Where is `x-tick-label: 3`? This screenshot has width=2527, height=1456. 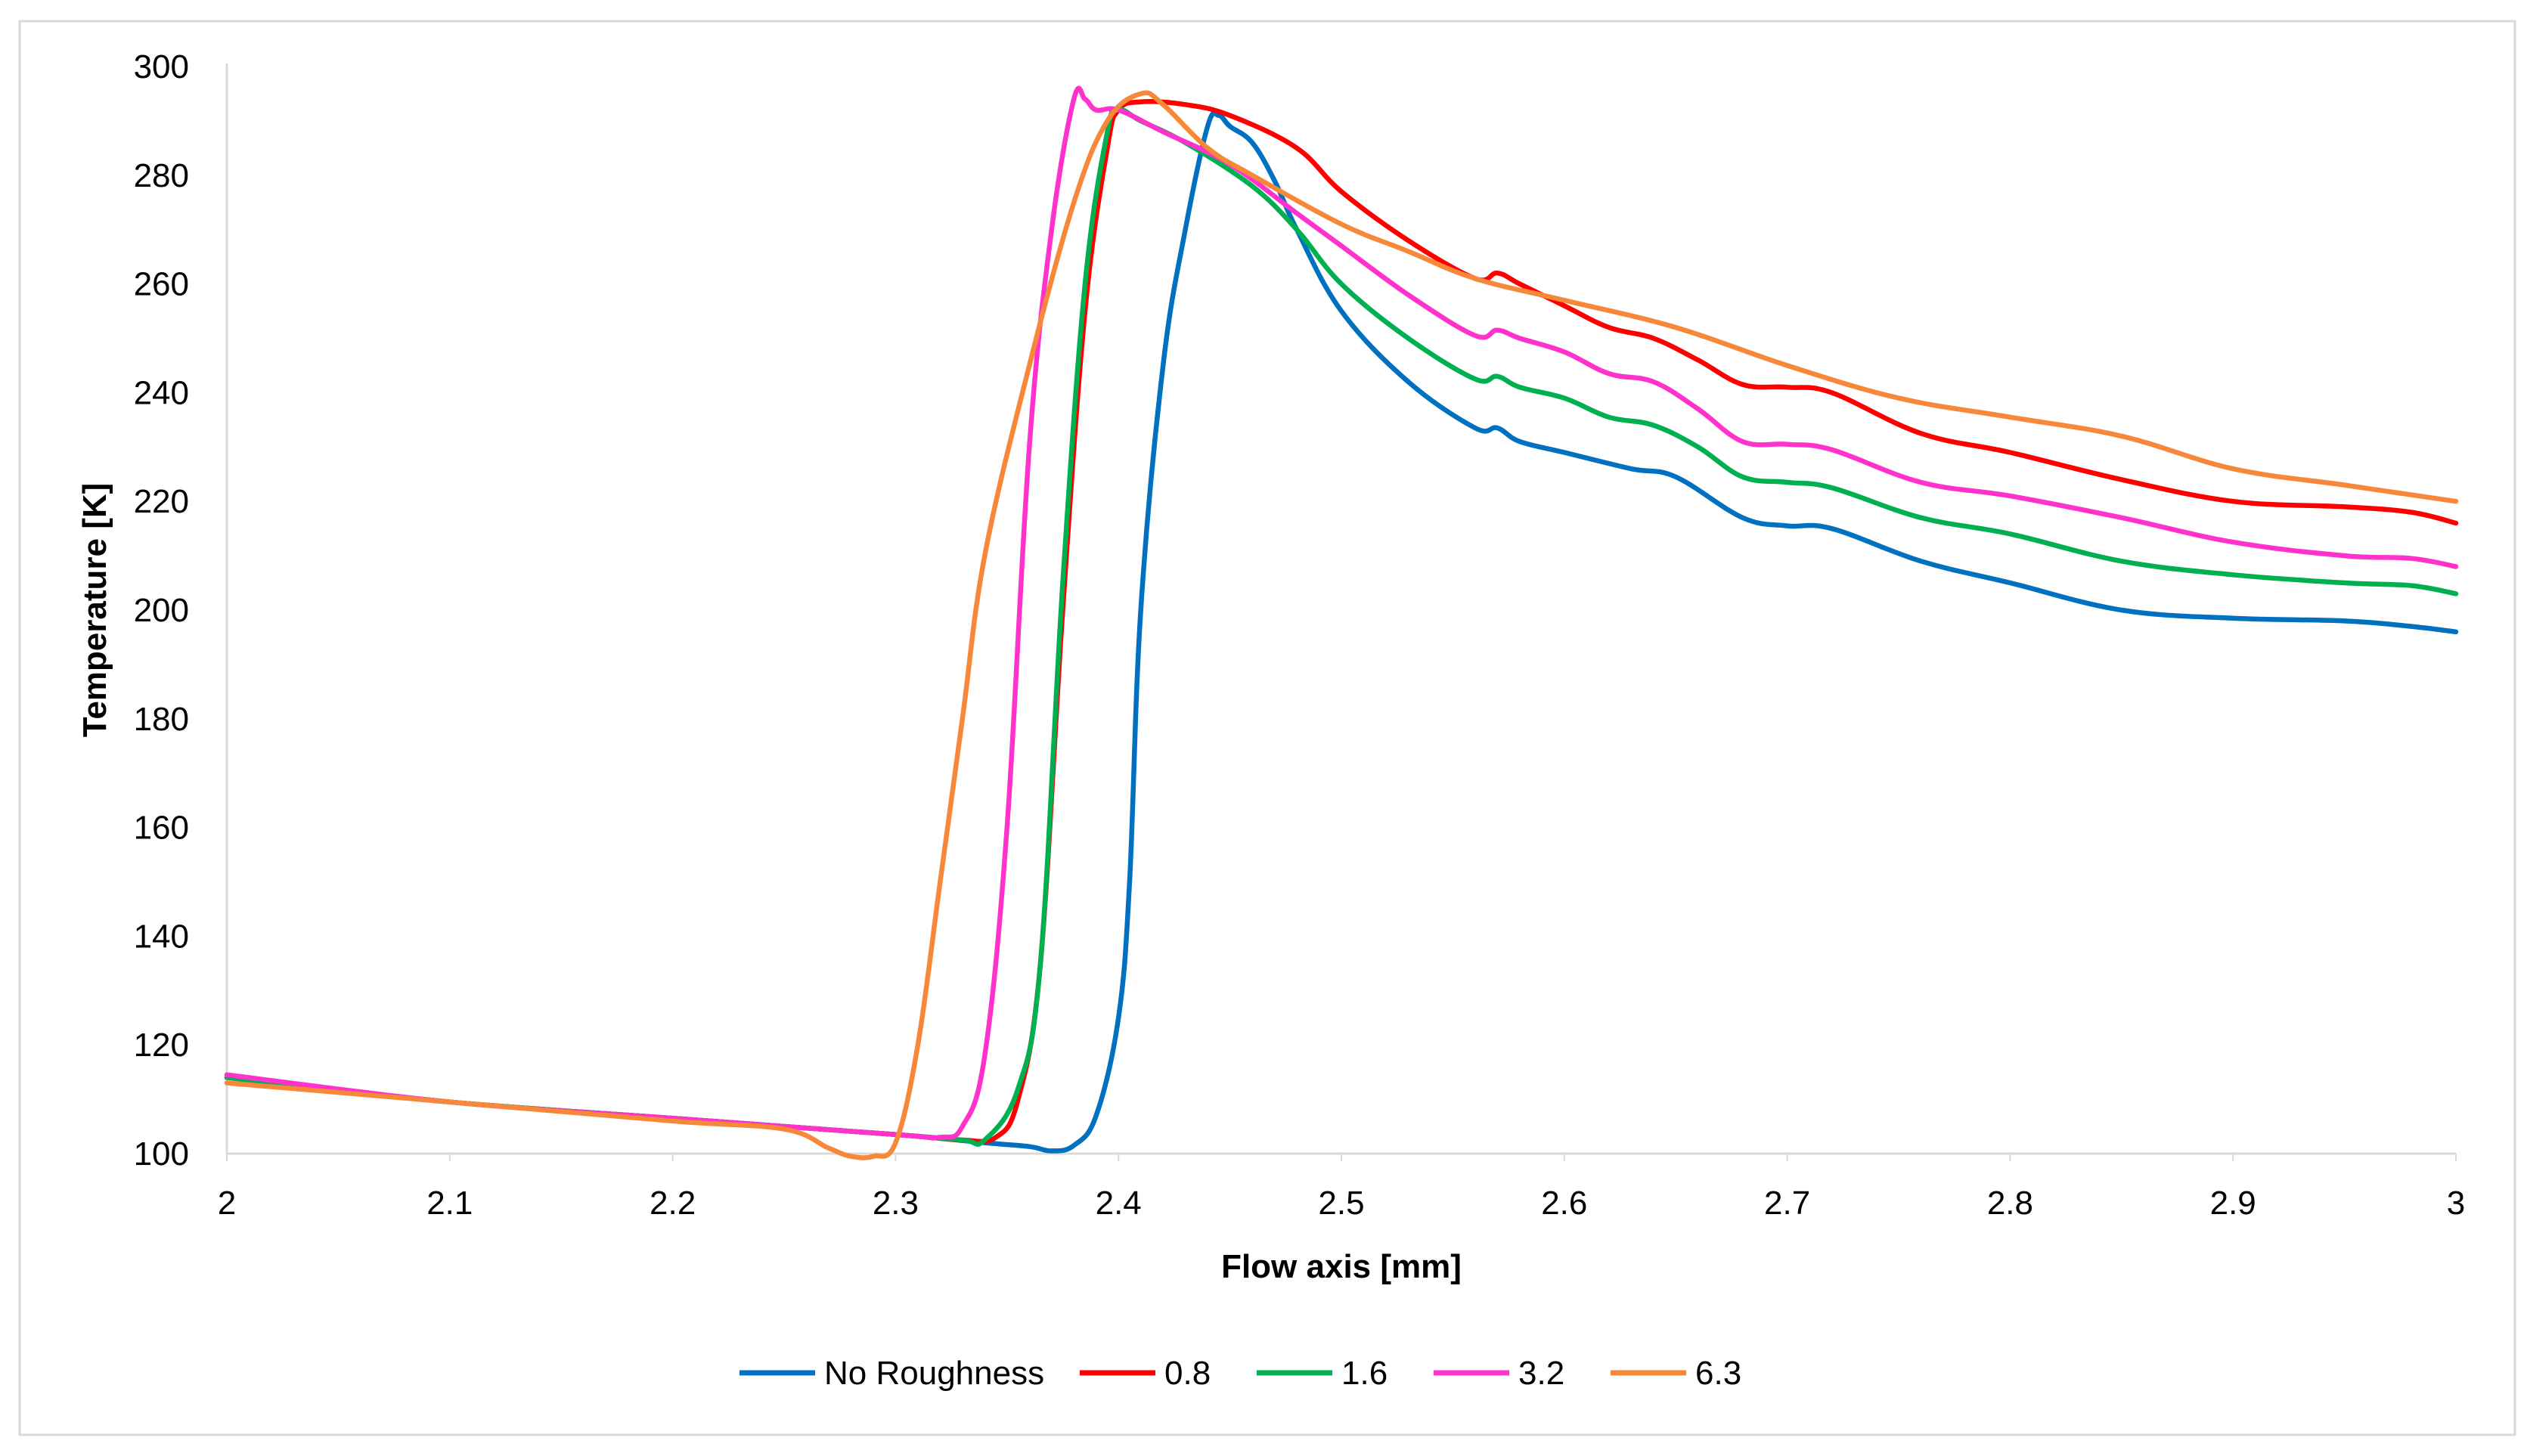
x-tick-label: 3 is located at coordinates (2456, 1203).